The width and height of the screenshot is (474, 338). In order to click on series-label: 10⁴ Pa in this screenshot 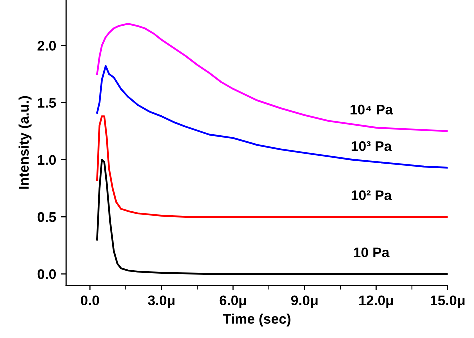, I will do `click(372, 109)`.